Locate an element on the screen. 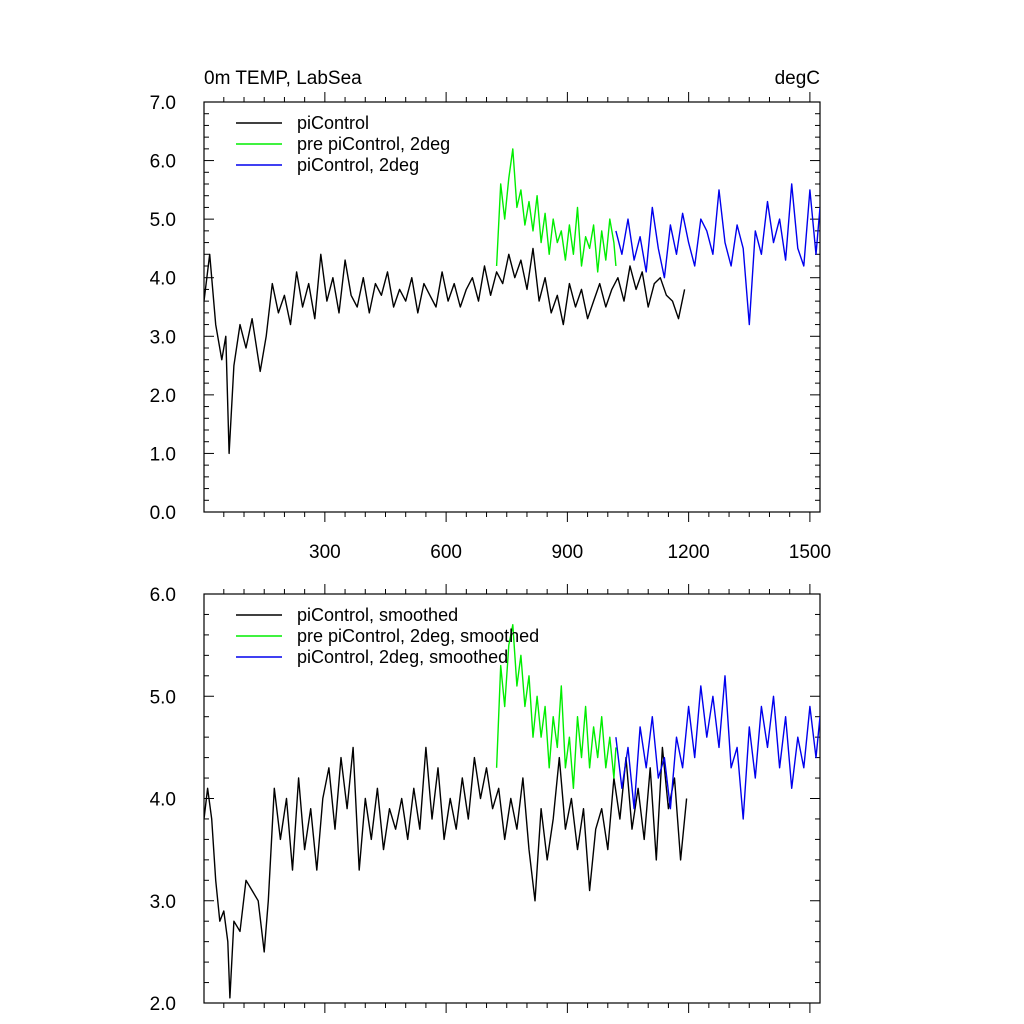 The height and width of the screenshot is (1024, 1024). top-ytick-label: 7.0 is located at coordinates (163, 103).